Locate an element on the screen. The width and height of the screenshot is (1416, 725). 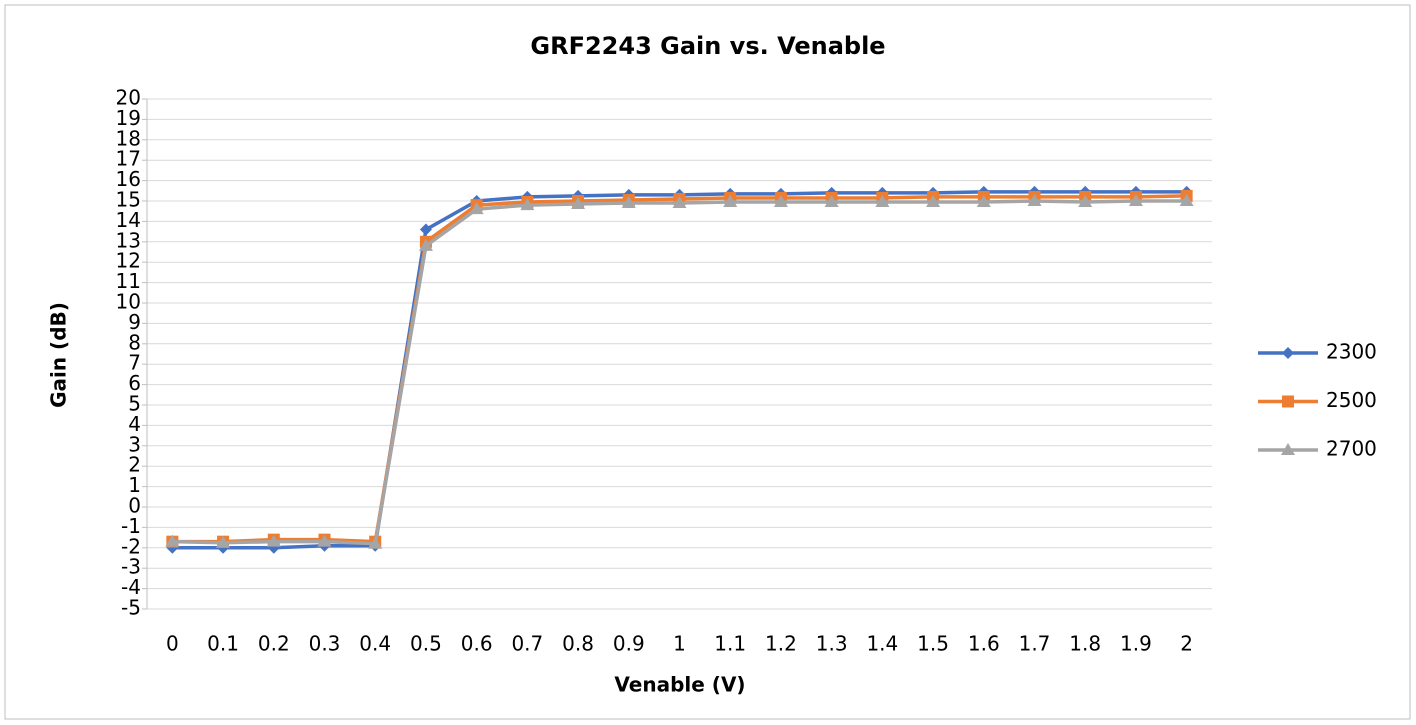
y-tick-label: -4 is located at coordinates (131, 587).